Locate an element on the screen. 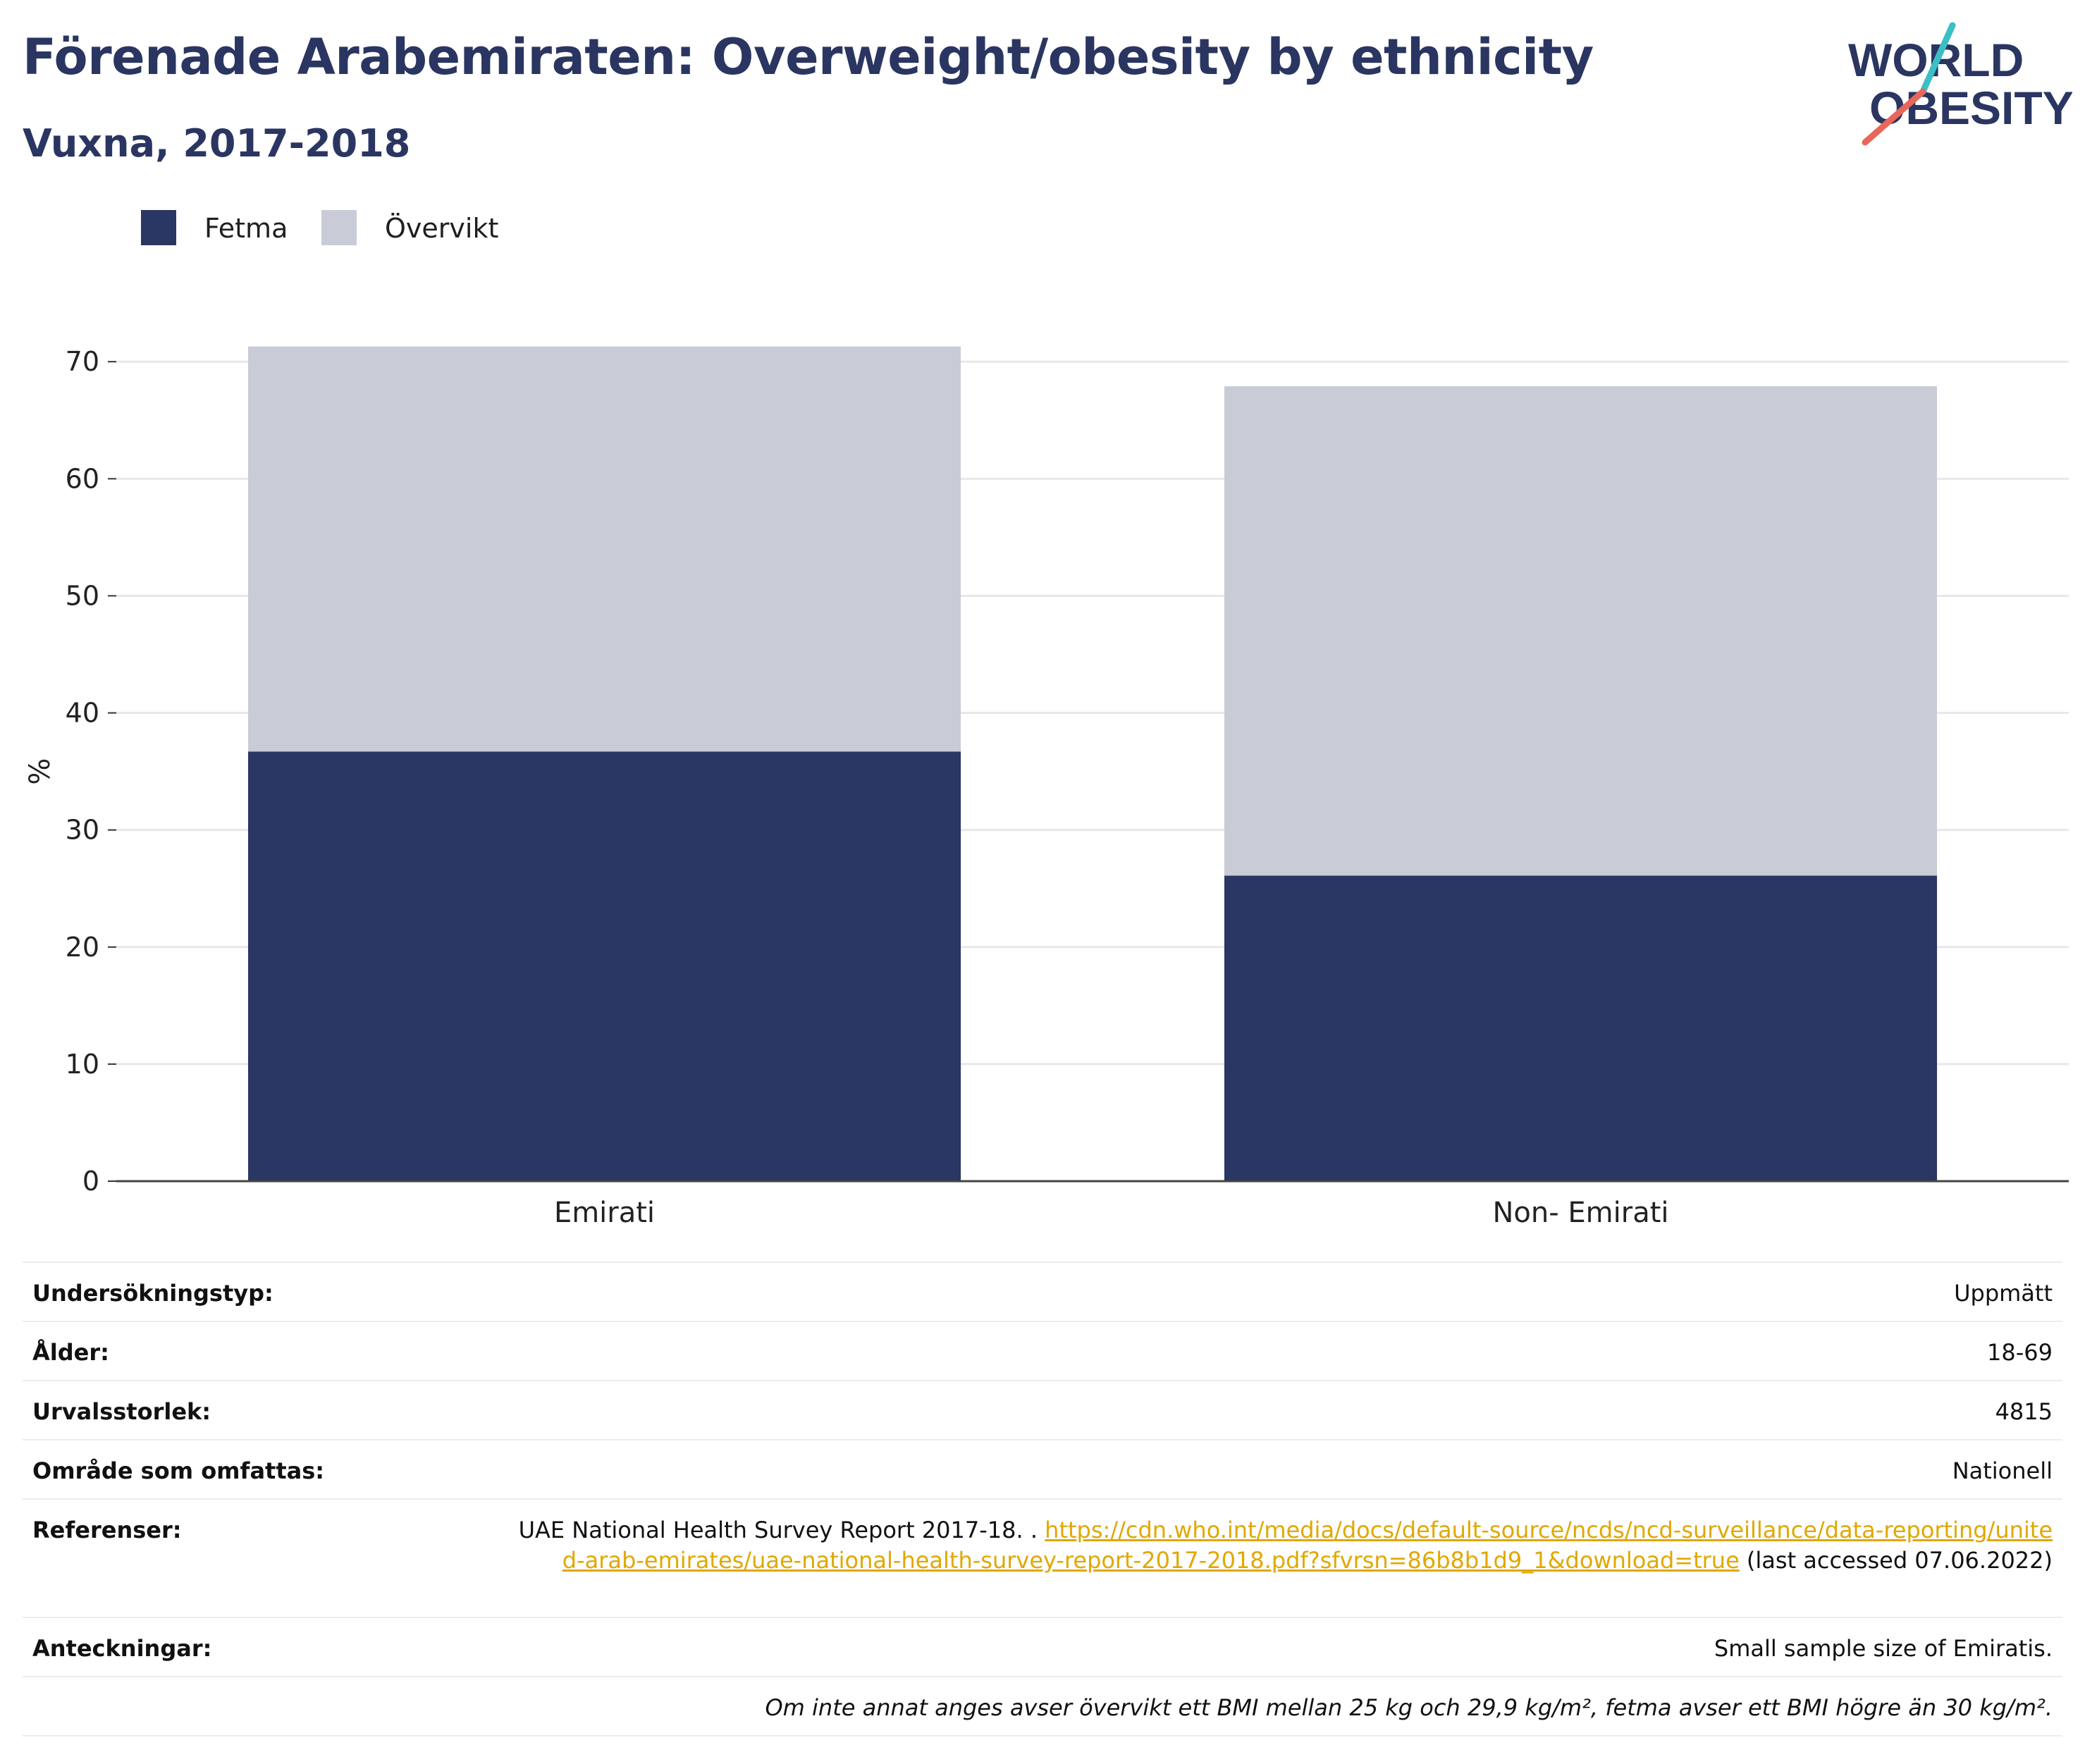 The image size is (2085, 1764). y-tick-label-50: 50 is located at coordinates (82, 595).